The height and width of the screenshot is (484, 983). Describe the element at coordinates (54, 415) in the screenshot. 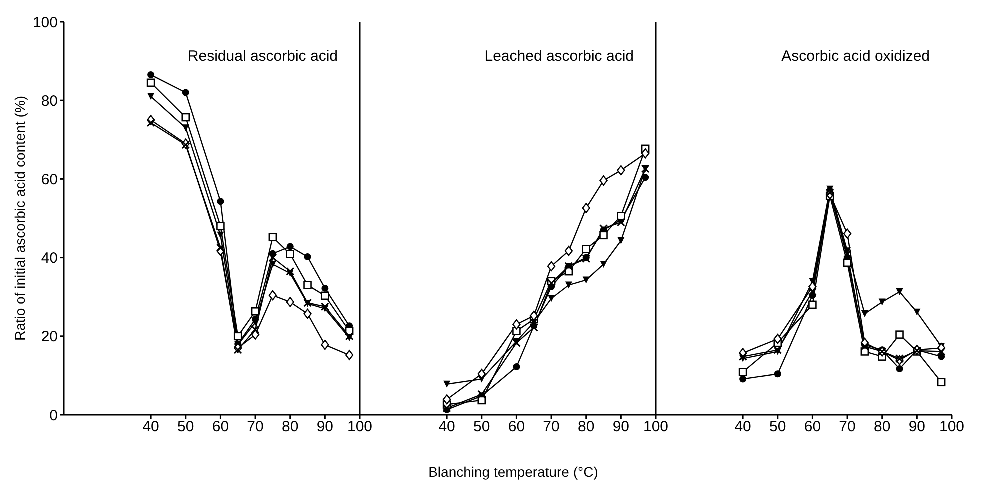

I see `y-tick-label: 0` at that location.